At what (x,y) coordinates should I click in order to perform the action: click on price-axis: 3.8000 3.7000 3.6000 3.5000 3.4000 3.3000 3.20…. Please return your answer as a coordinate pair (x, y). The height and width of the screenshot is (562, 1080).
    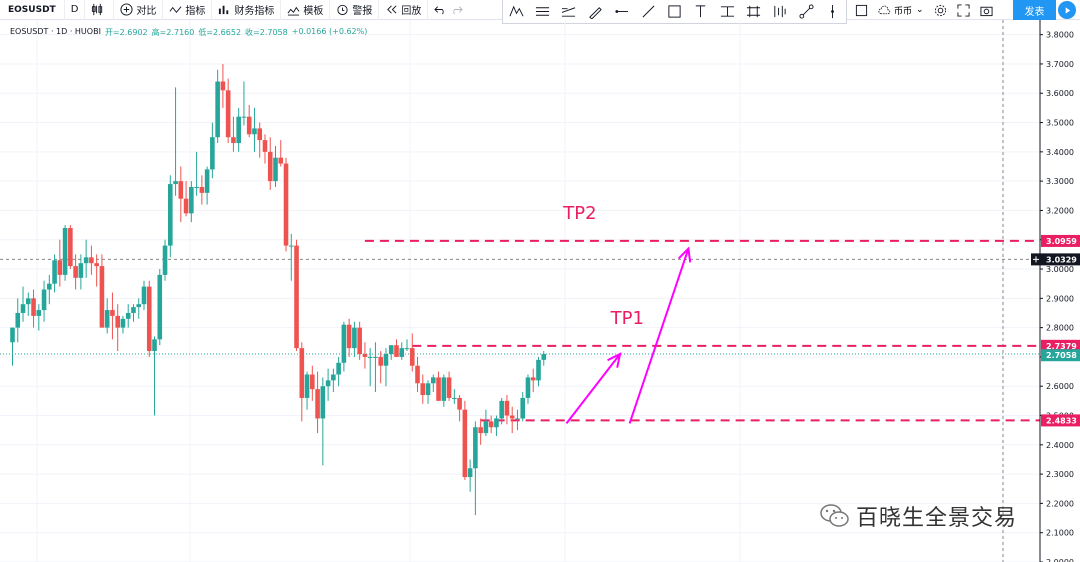
    Looking at the image, I should click on (1055, 291).